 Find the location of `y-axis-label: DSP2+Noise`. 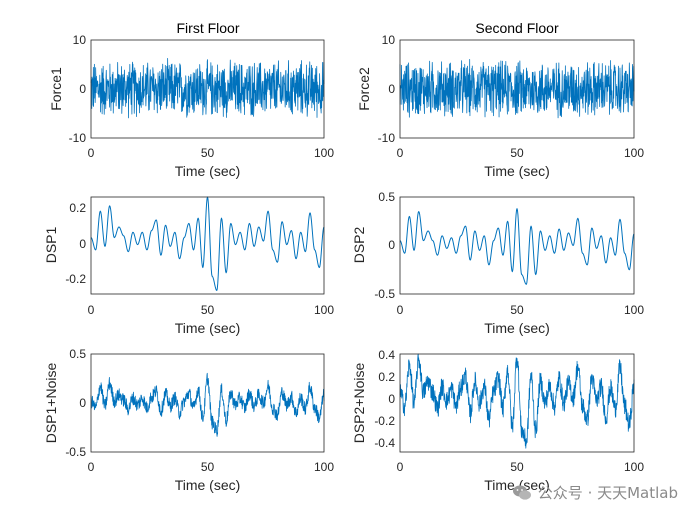

y-axis-label: DSP2+Noise is located at coordinates (359, 403).